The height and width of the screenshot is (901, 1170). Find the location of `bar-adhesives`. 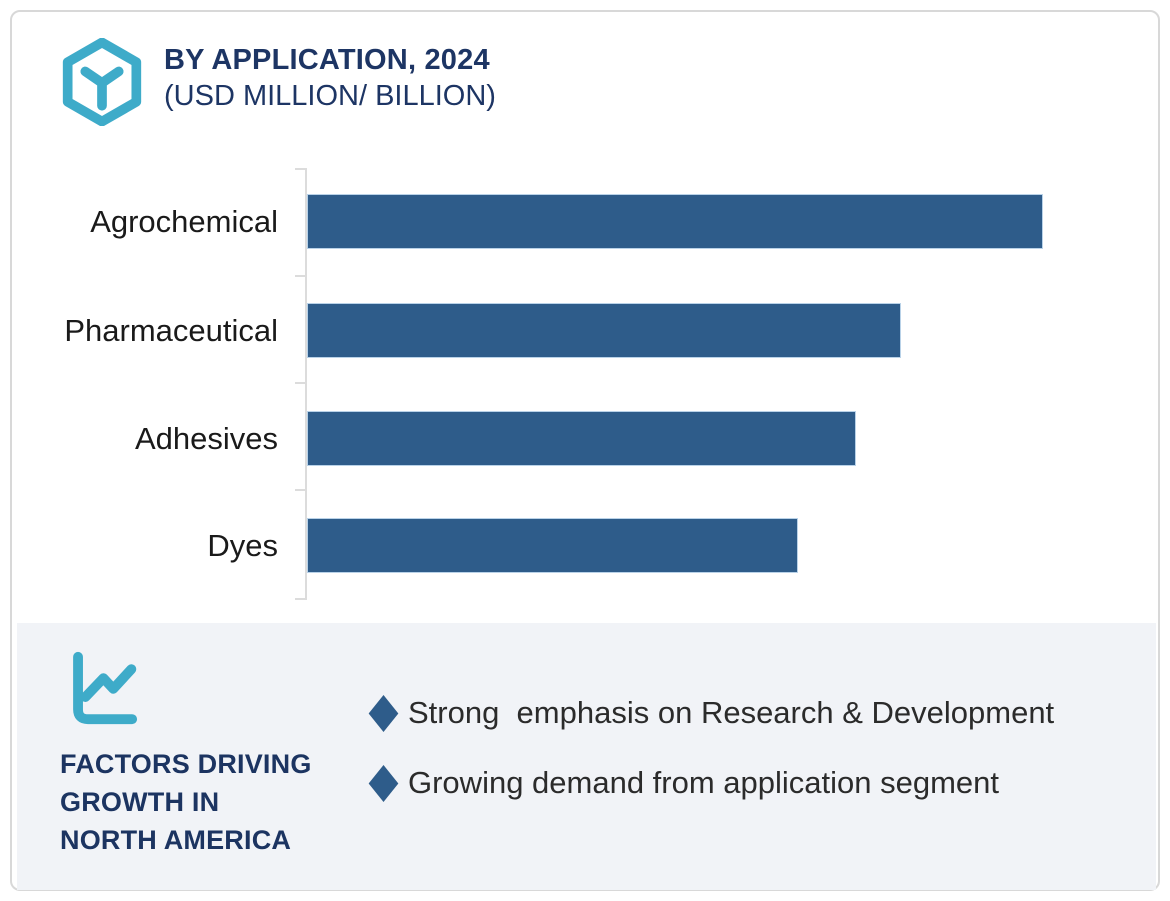

bar-adhesives is located at coordinates (581, 438).